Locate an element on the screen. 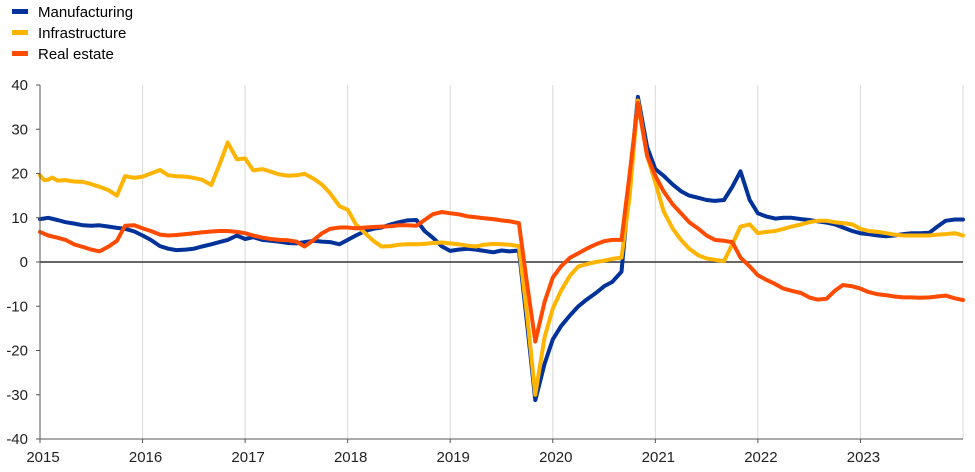 This screenshot has height=472, width=975. legend: Manufacturing Infrastructure Real estate is located at coordinates (72, 33).